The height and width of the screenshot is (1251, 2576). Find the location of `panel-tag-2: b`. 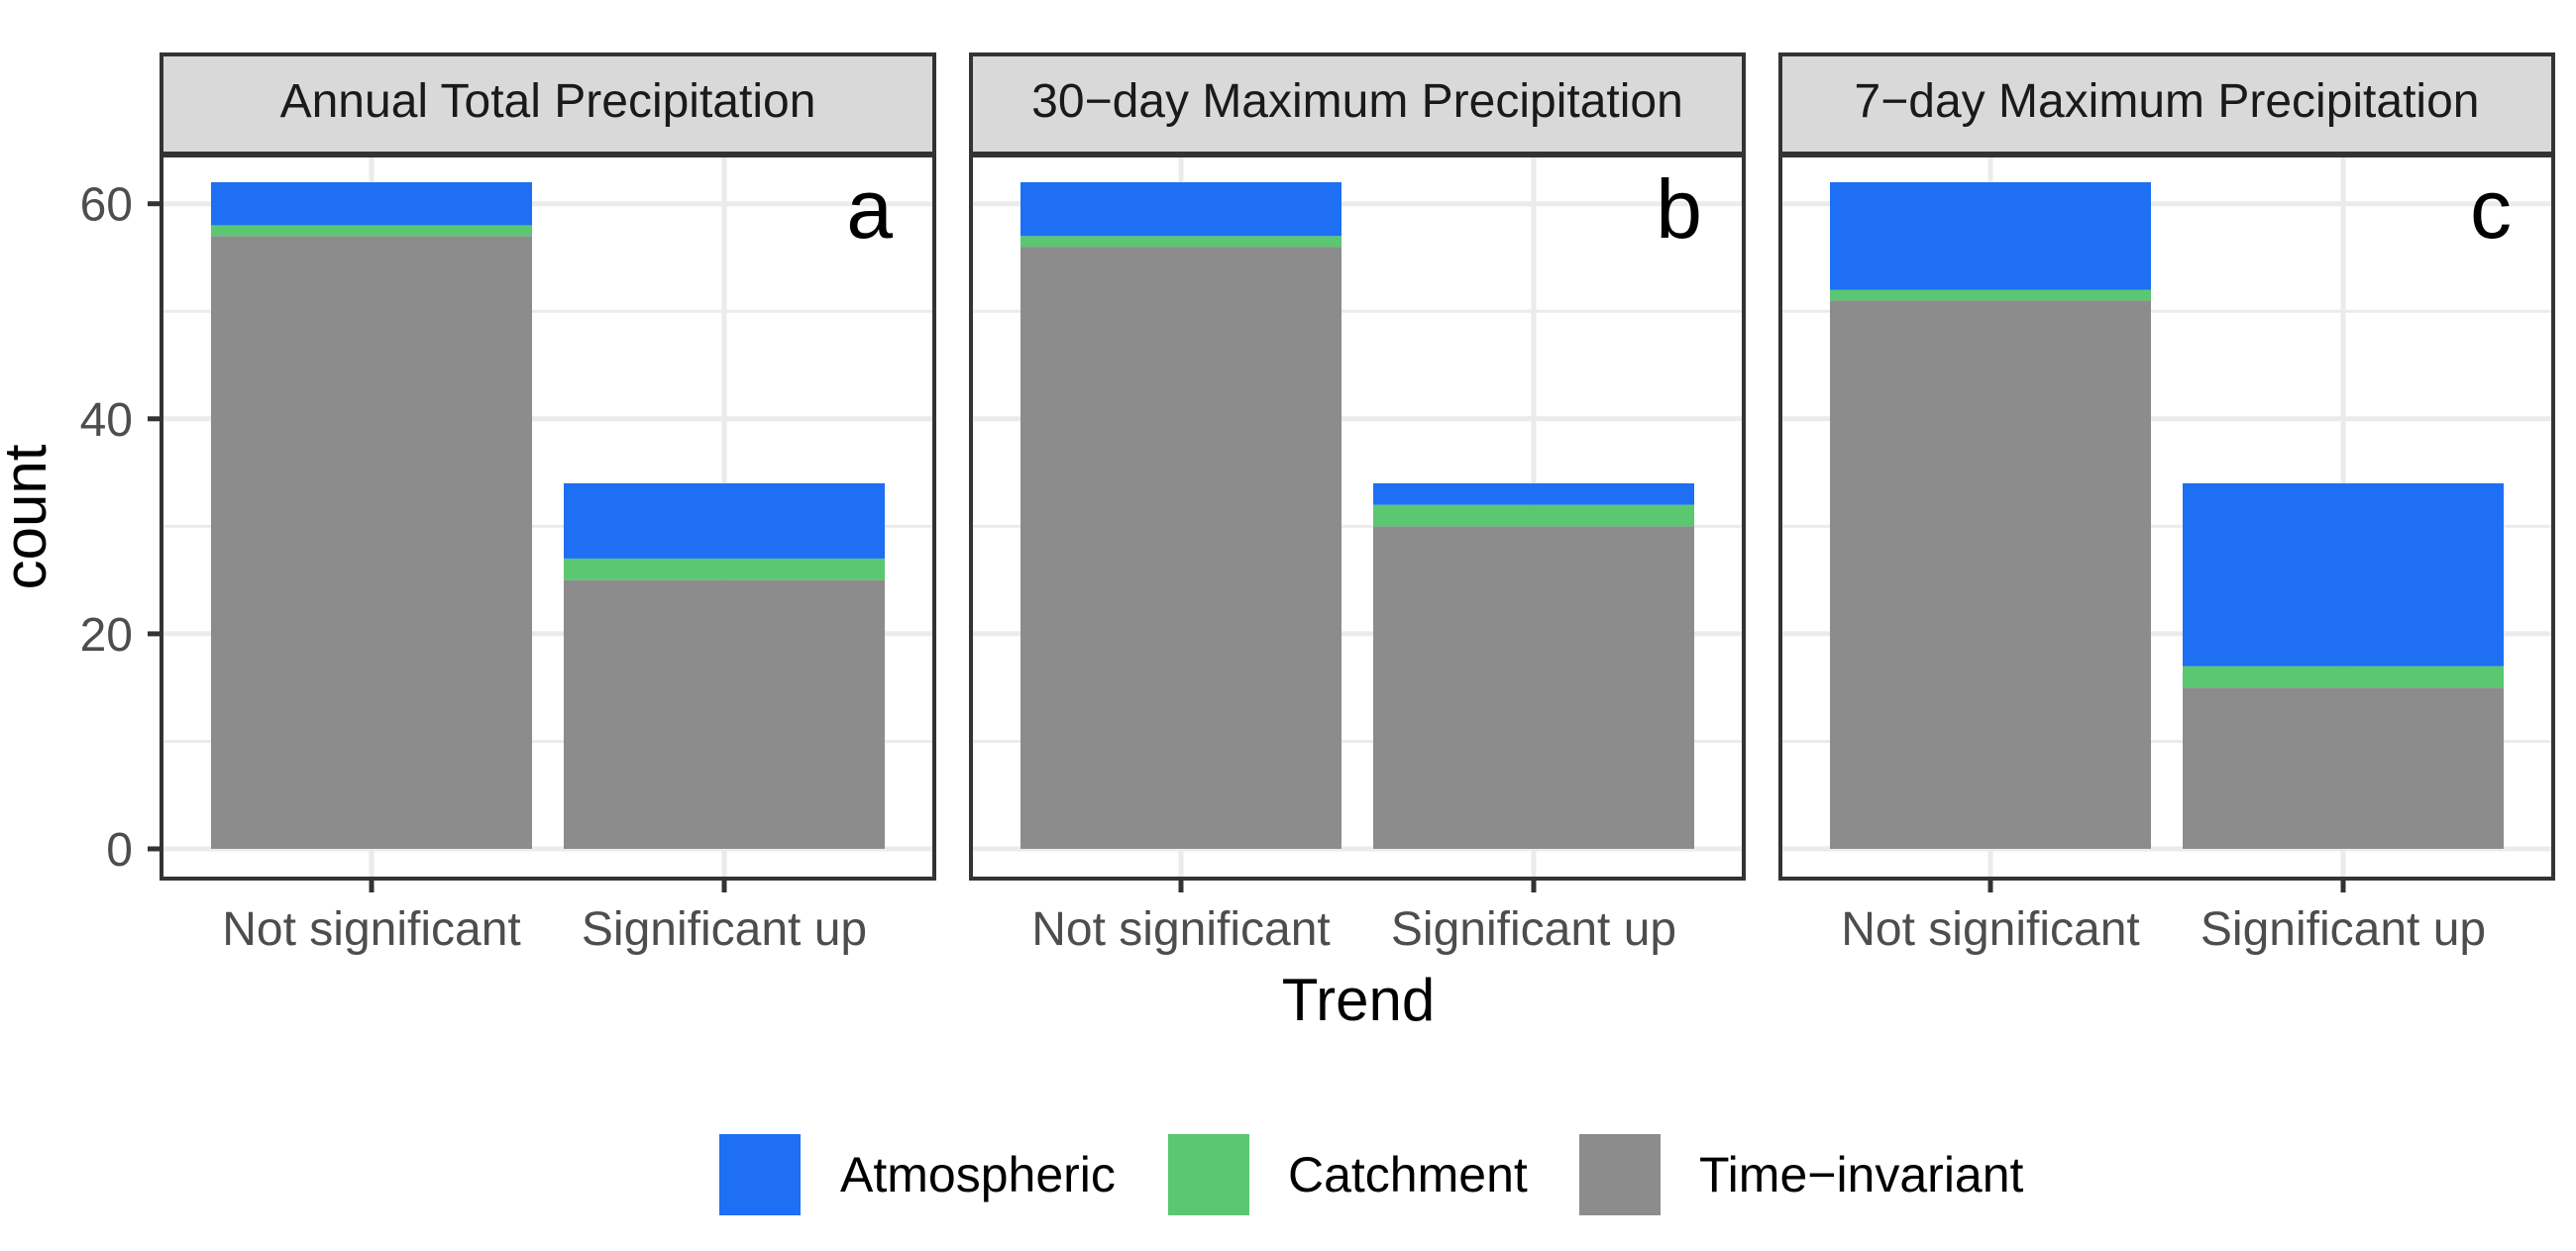

panel-tag-2: b is located at coordinates (1679, 209).